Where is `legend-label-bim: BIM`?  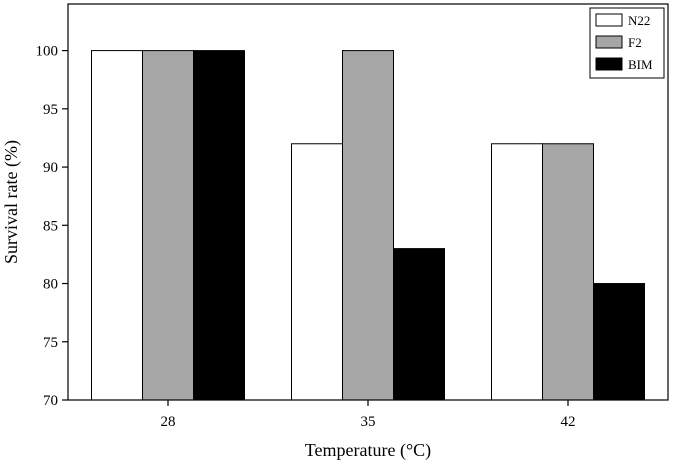 legend-label-bim: BIM is located at coordinates (640, 64).